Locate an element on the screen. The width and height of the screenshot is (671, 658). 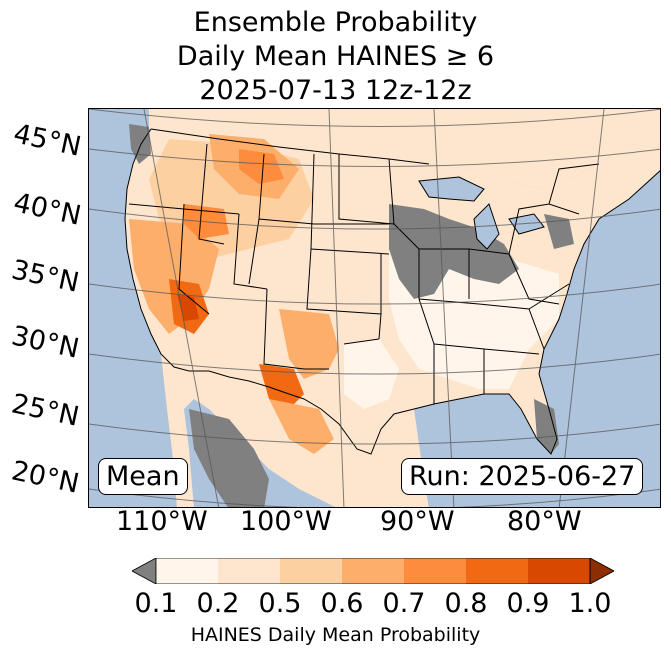
title-line-3: 2025-07-13 12z-12z is located at coordinates (335, 90).